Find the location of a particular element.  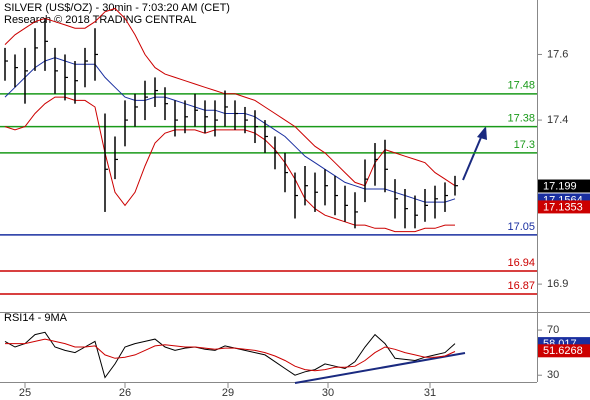

x-tick-label: 30 is located at coordinates (328, 393).